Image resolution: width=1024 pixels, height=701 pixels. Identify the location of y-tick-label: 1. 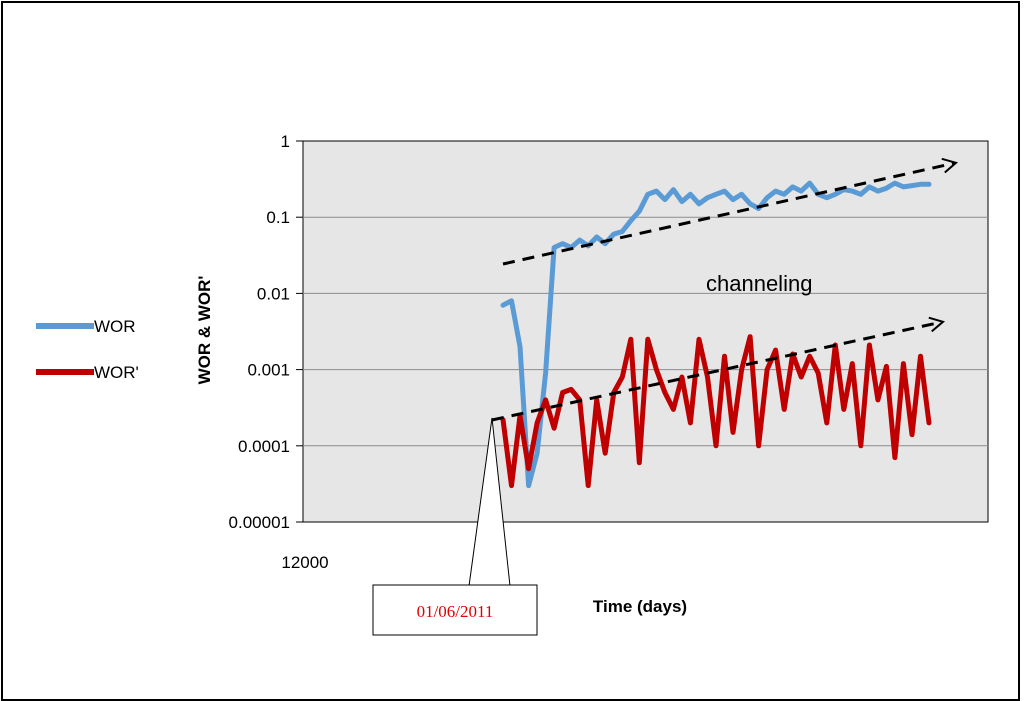
(285, 141).